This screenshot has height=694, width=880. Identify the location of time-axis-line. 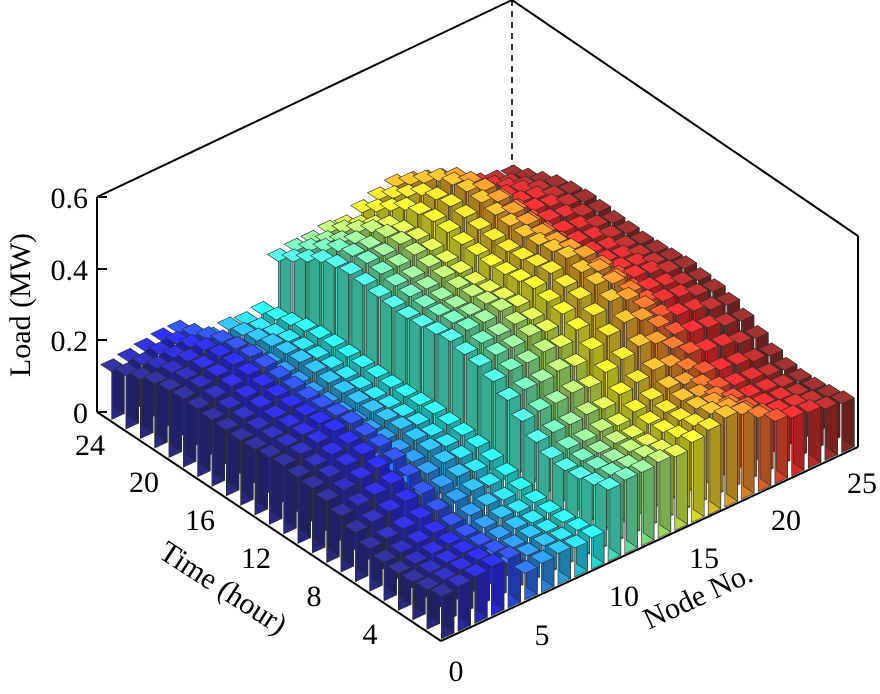
(269, 526).